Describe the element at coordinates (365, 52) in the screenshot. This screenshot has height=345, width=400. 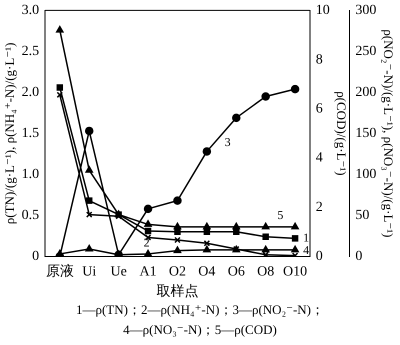
I see `y3-tick-label: 250` at that location.